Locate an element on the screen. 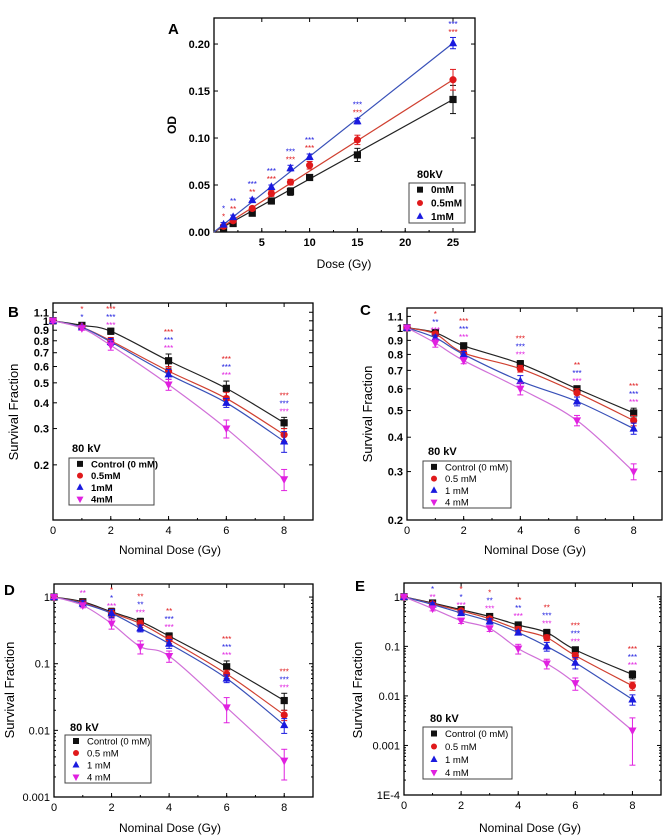 The height and width of the screenshot is (839, 667). y-tick-label: 1 is located at coordinates (400, 329).